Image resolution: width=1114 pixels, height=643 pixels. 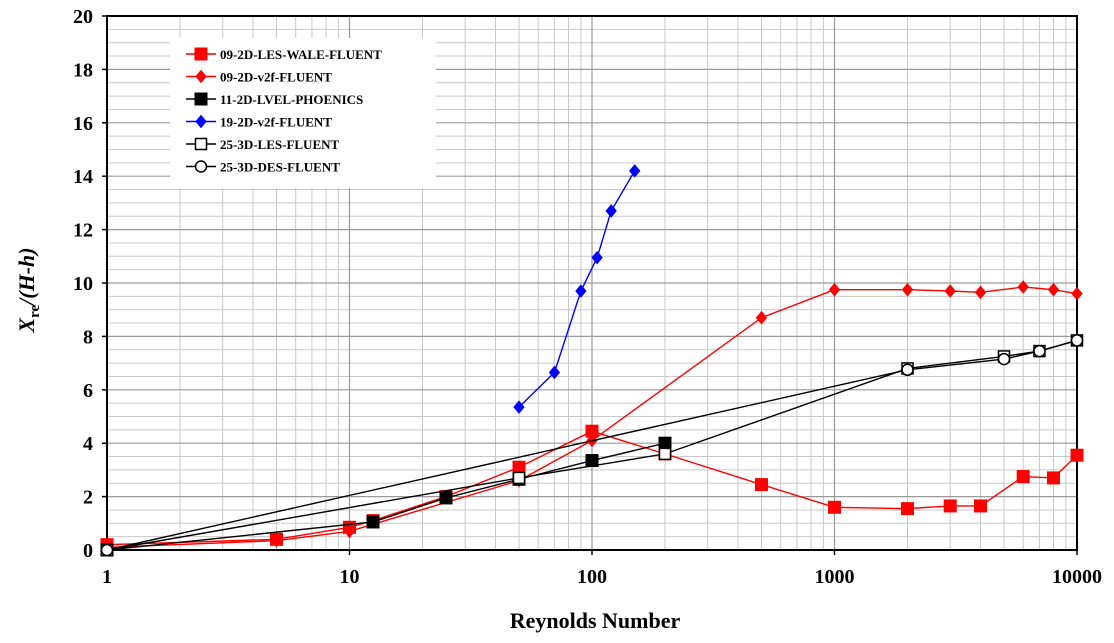 I want to click on x-tick-label: 1000, so click(x=835, y=577).